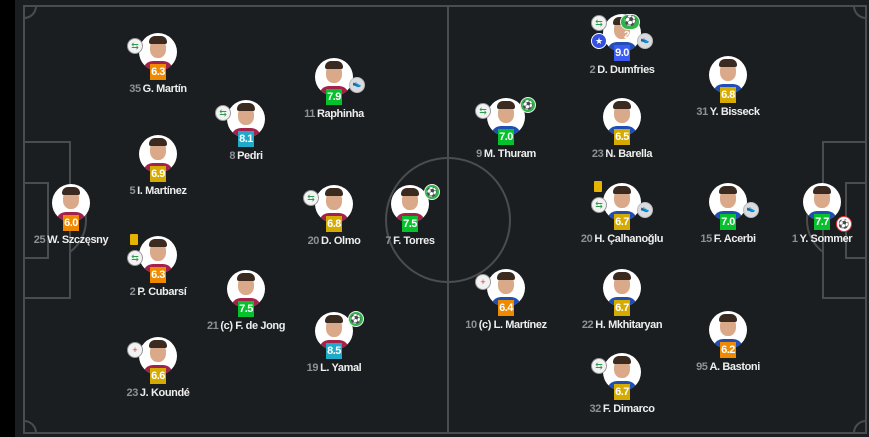  Describe the element at coordinates (162, 292) in the screenshot. I see `player-name: P. Cubarsí` at that location.